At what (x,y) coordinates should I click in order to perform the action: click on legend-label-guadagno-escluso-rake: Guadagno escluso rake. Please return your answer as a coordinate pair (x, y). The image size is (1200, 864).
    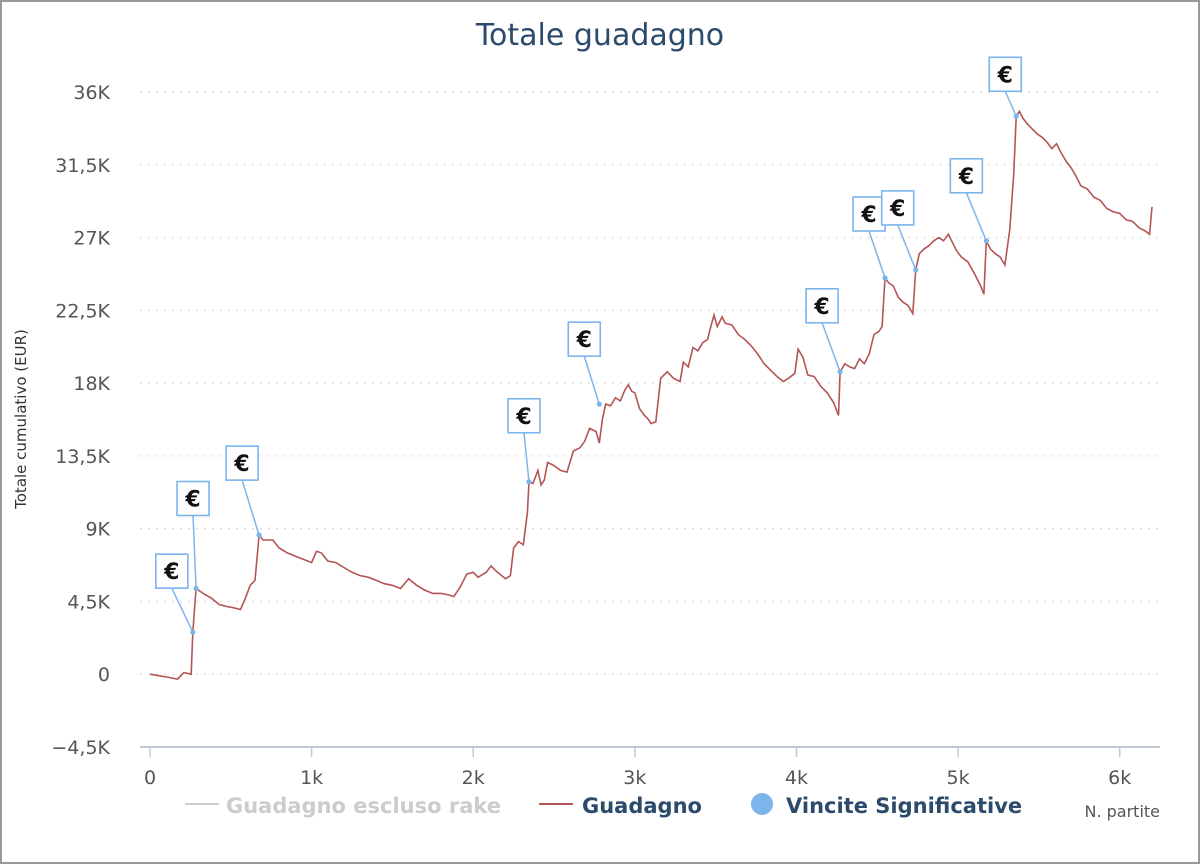
    Looking at the image, I should click on (363, 806).